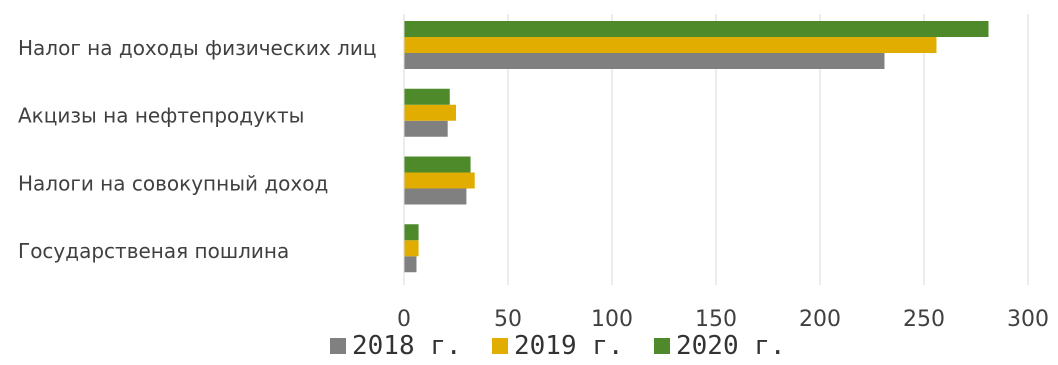  What do you see at coordinates (338, 346) in the screenshot?
I see `legend-swatch-2018` at bounding box center [338, 346].